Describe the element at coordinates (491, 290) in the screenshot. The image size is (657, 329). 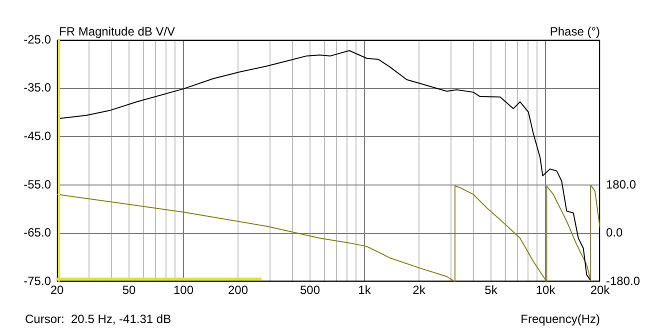
I see `x-tick-label: 5k` at that location.